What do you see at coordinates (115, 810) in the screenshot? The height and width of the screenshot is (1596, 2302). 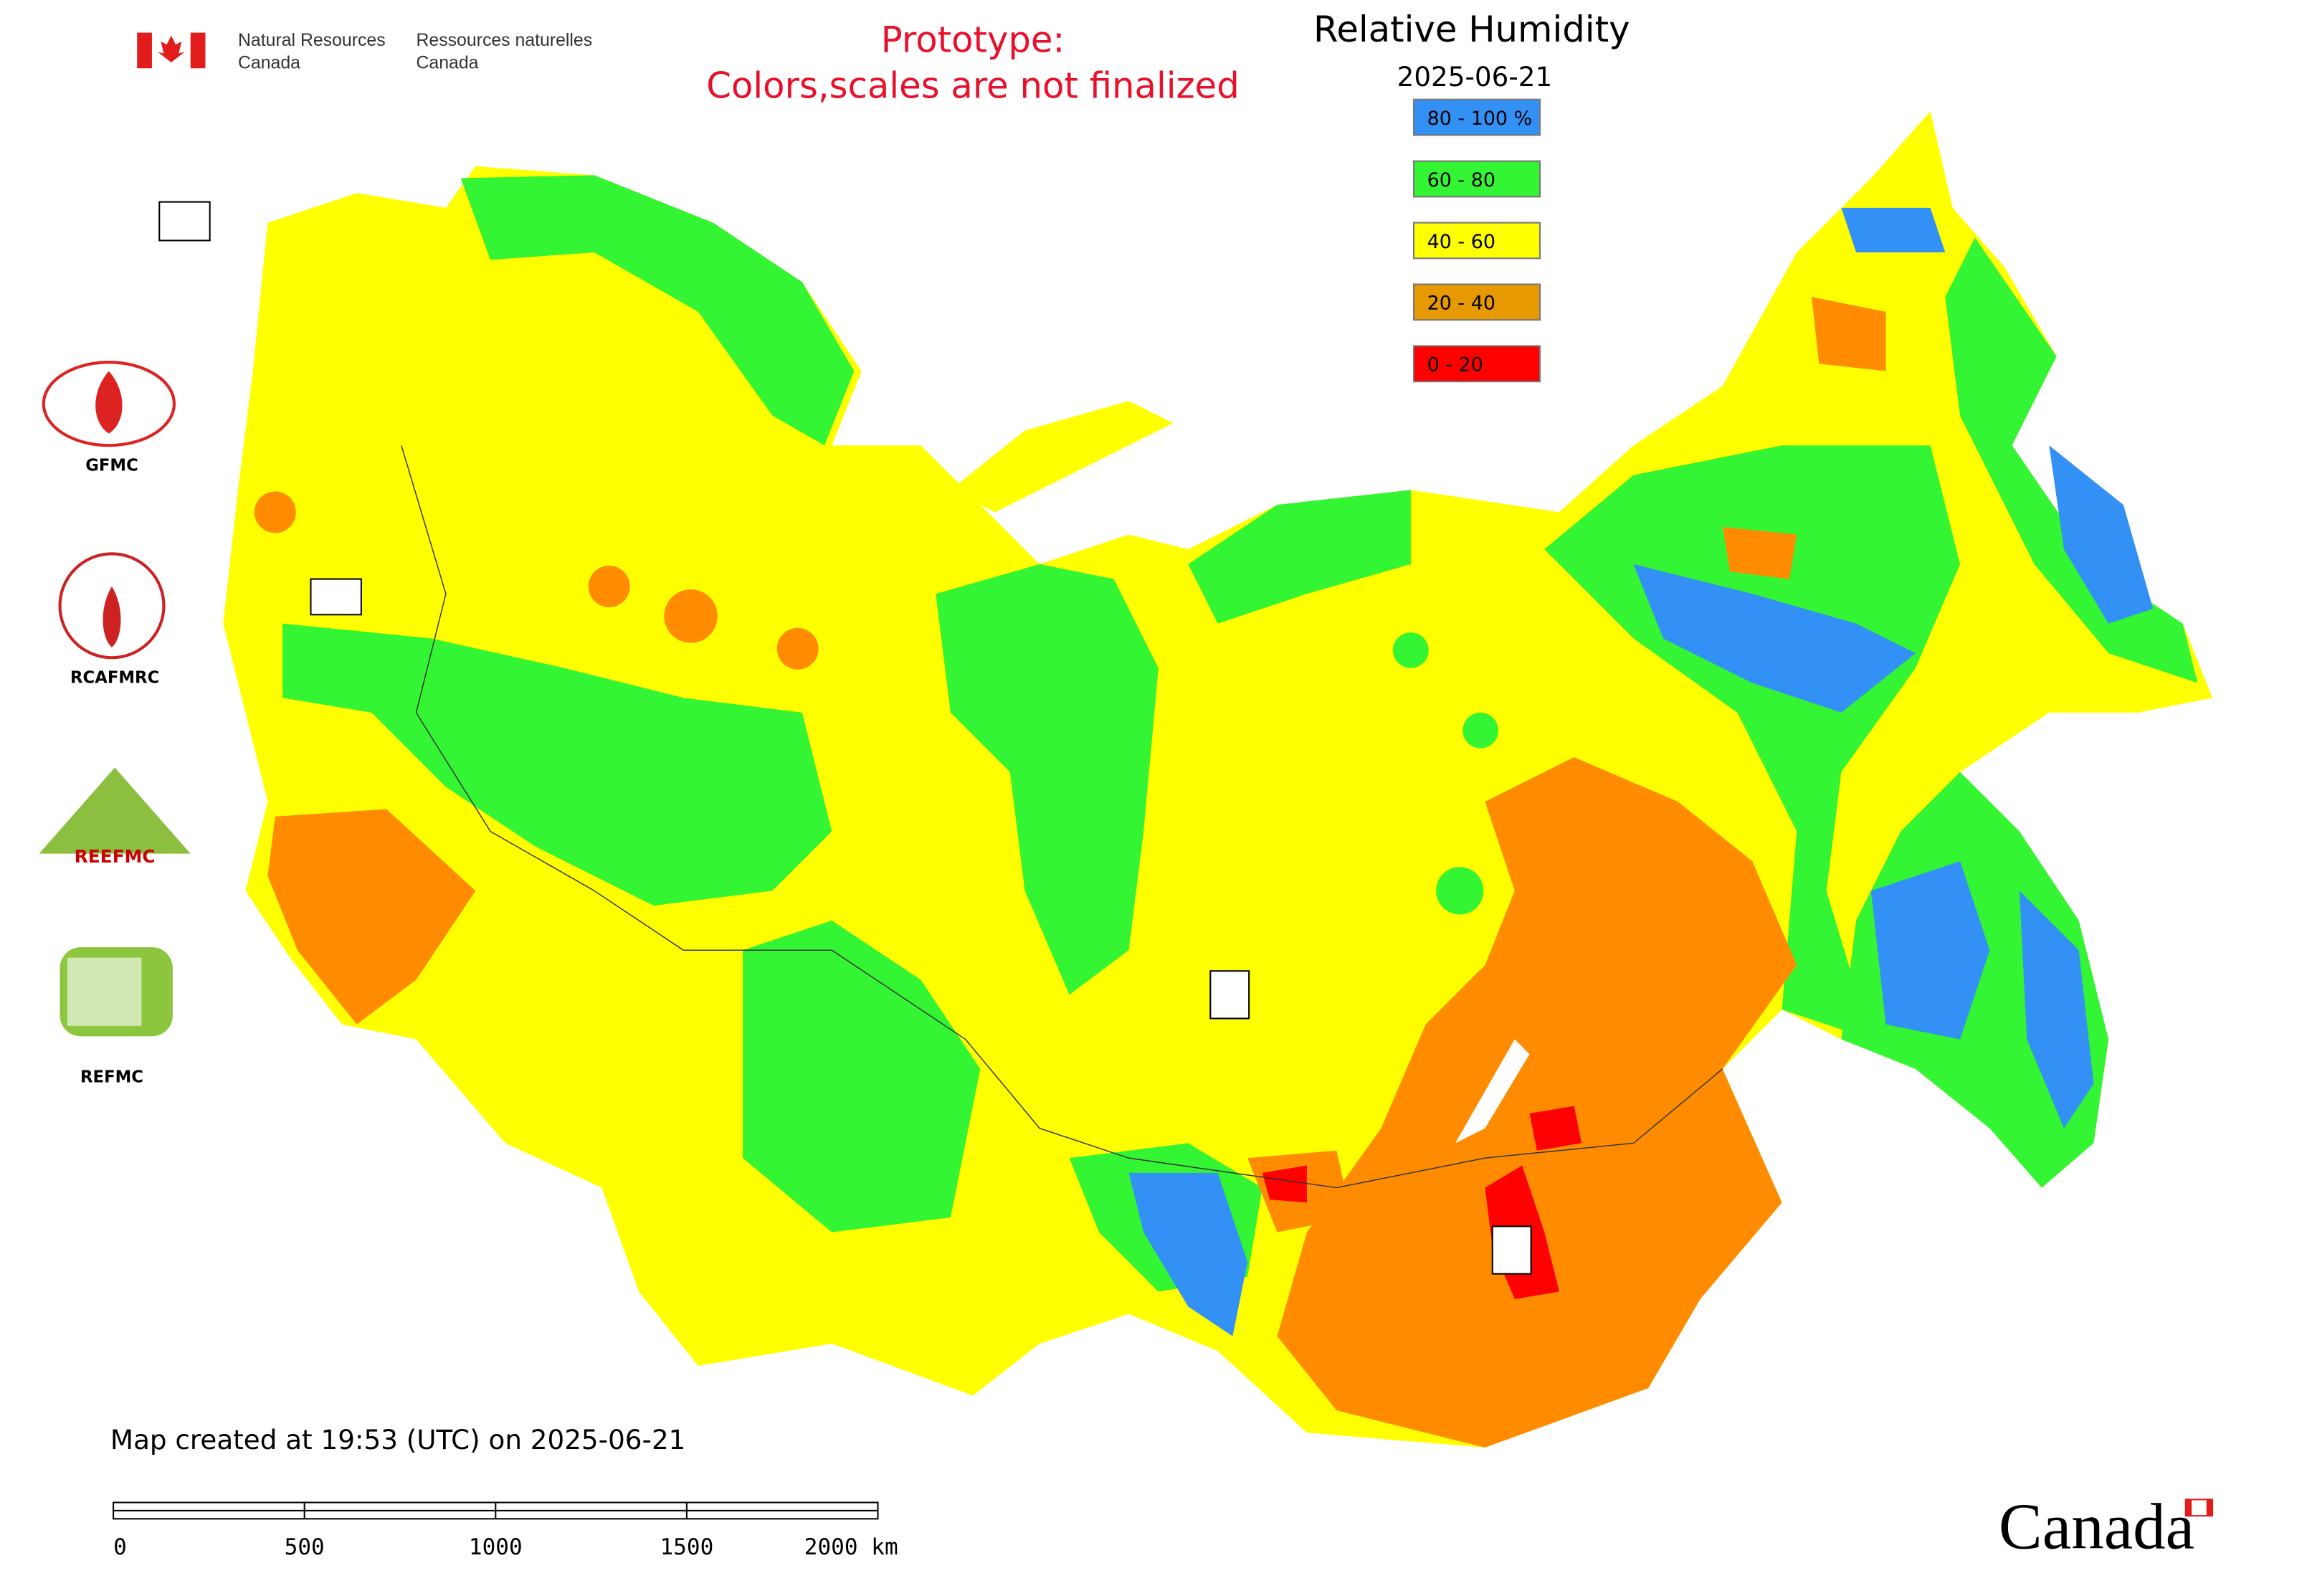 I see `reefmc-logo` at bounding box center [115, 810].